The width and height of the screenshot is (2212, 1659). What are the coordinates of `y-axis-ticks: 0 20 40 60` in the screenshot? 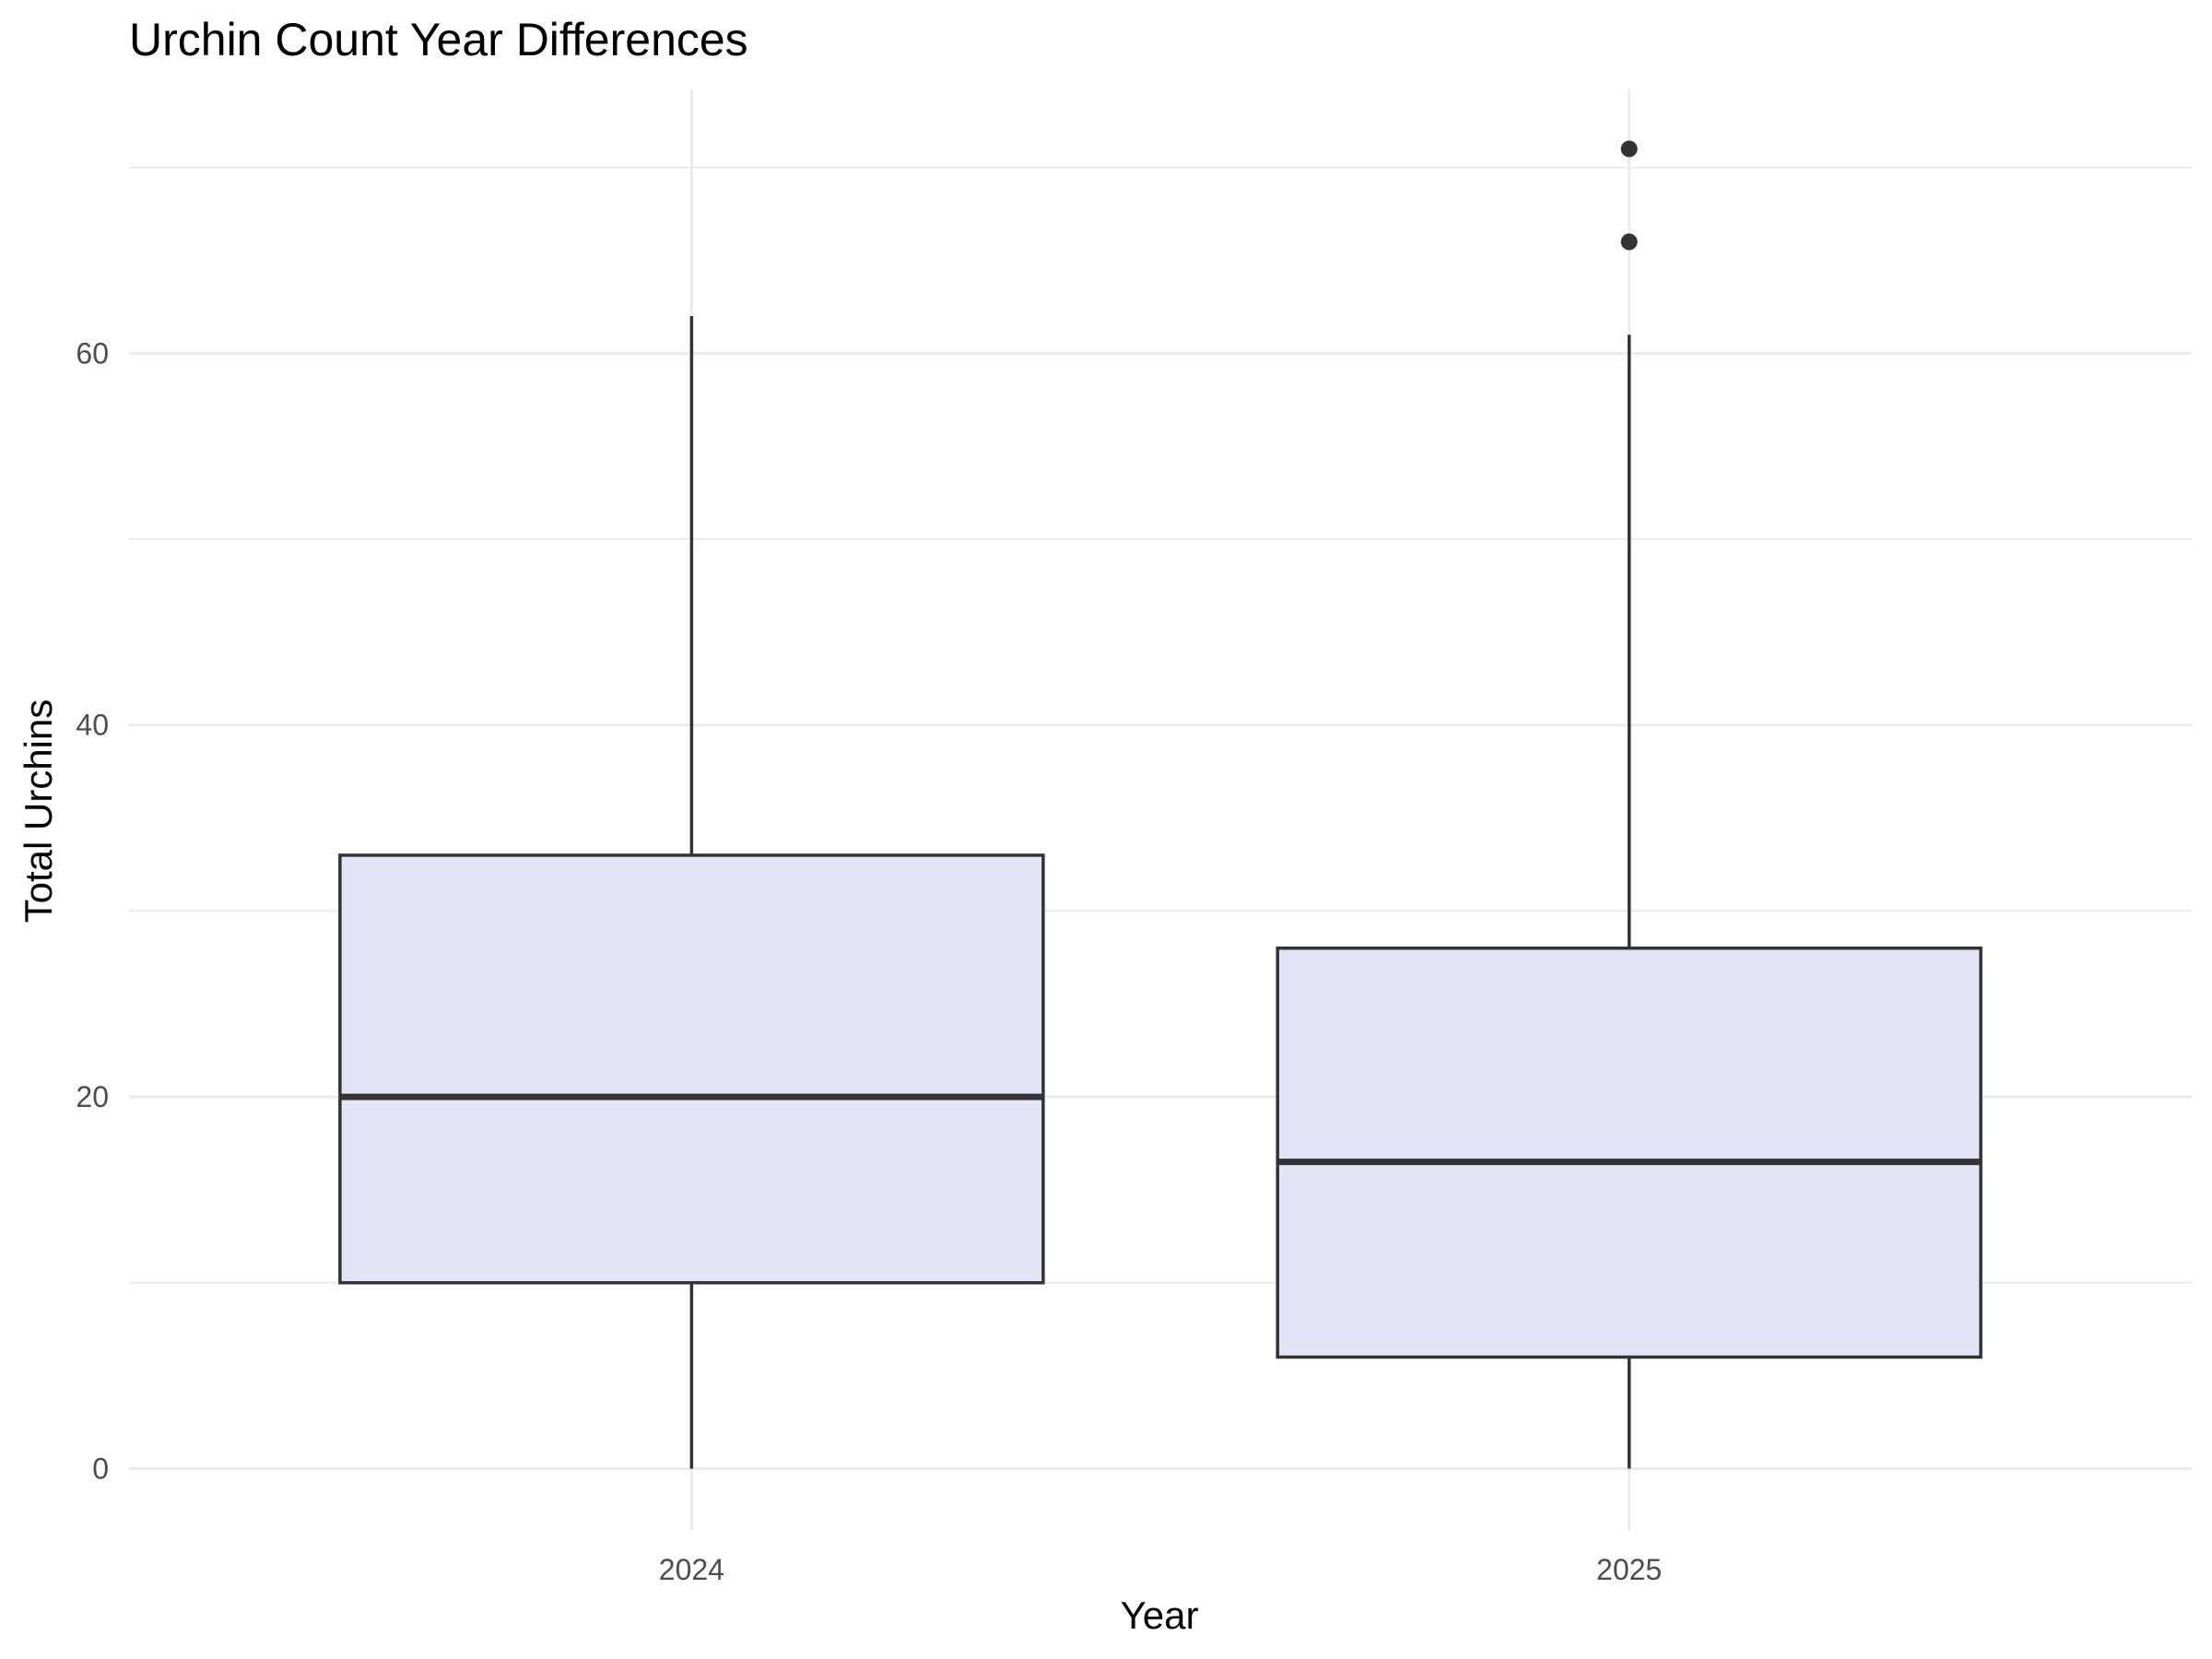 It's located at (92, 910).